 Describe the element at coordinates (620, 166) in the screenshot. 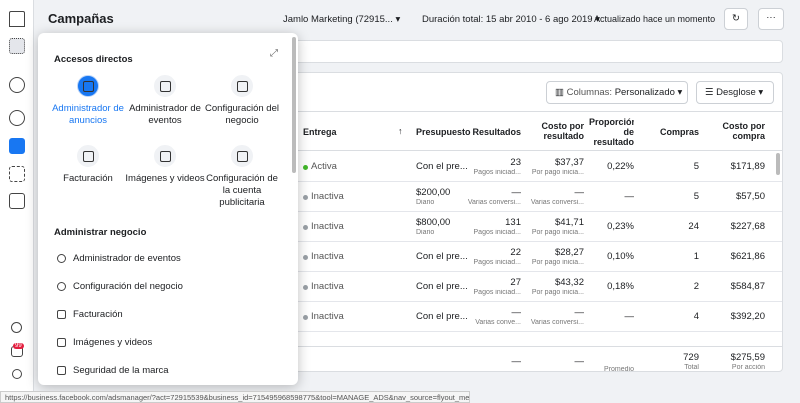

I see `cell-value: 0,22%` at that location.